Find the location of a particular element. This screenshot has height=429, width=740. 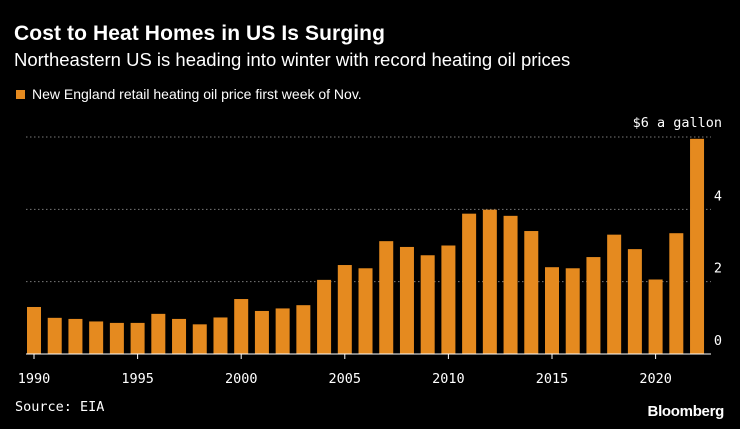

bar-2000 is located at coordinates (241, 326).